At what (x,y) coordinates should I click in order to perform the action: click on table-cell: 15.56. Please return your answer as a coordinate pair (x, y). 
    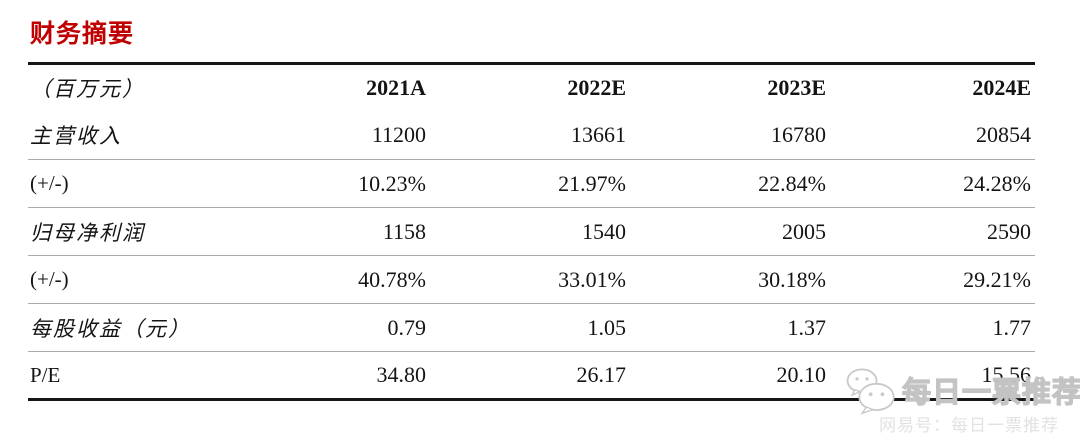
    Looking at the image, I should click on (1006, 374).